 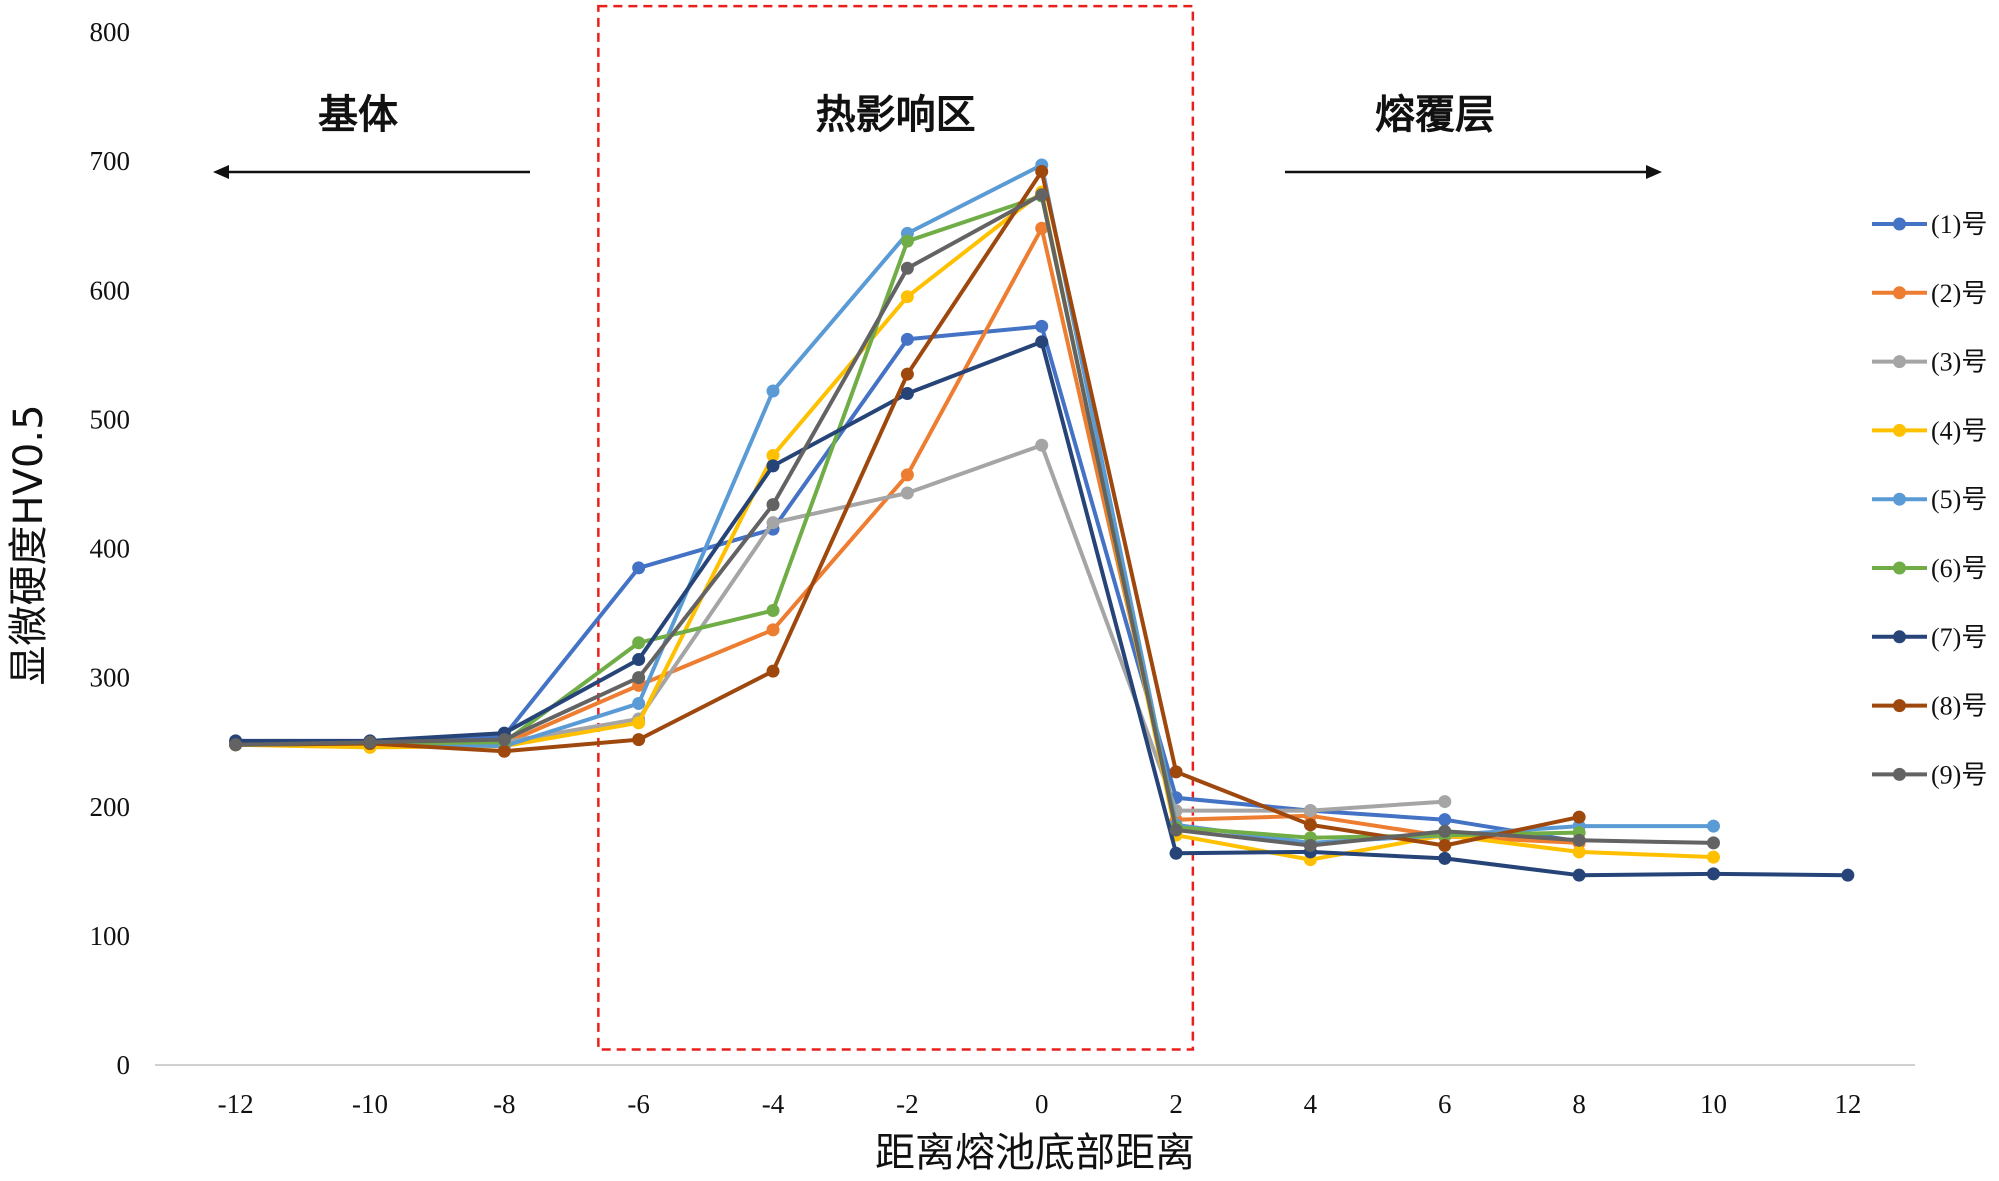 I want to click on legend-item: (2)号, so click(x=1929, y=293).